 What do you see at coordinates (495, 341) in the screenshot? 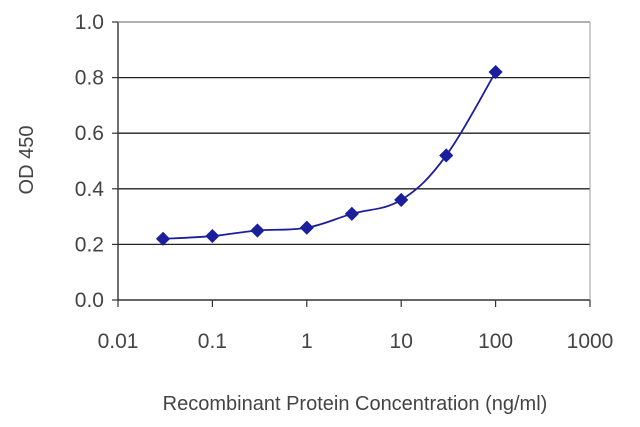
I see `x-tick-label: 100` at bounding box center [495, 341].